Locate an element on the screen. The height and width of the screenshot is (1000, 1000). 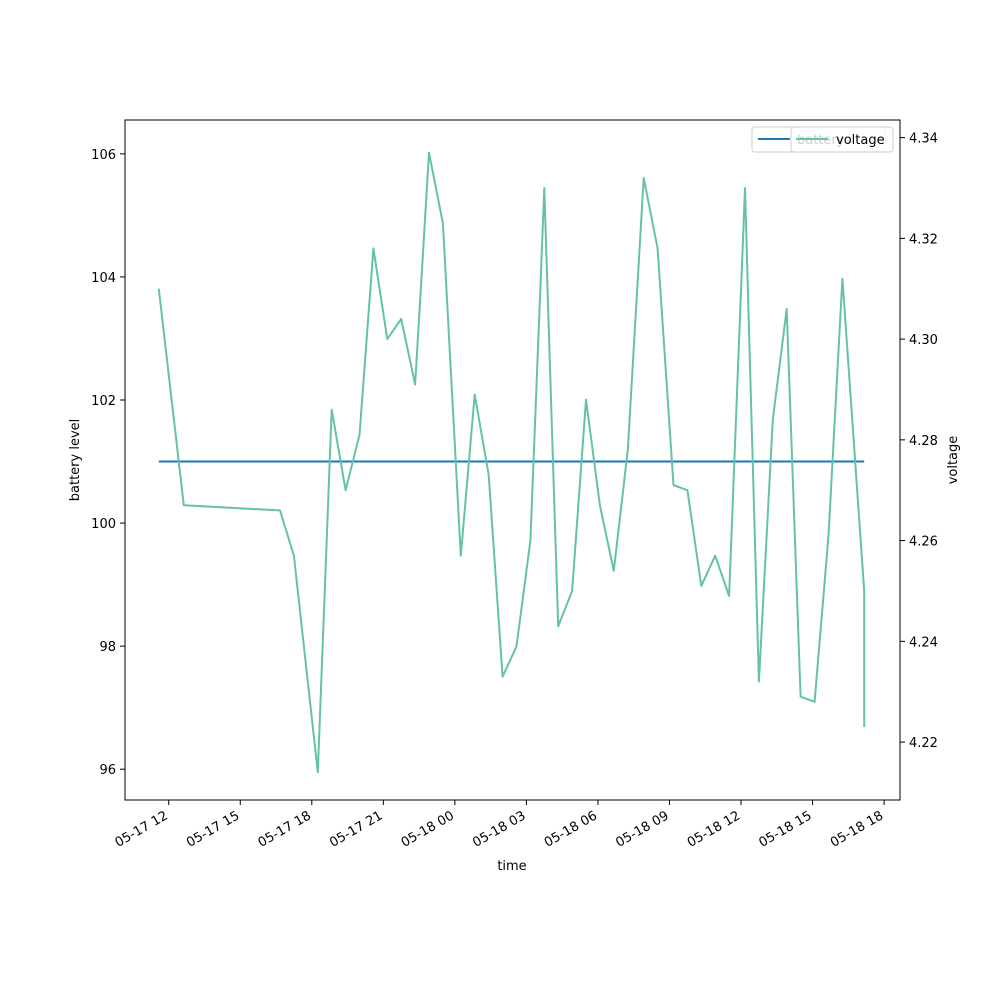
x-tick-label: 05-18 00 is located at coordinates (428, 829).